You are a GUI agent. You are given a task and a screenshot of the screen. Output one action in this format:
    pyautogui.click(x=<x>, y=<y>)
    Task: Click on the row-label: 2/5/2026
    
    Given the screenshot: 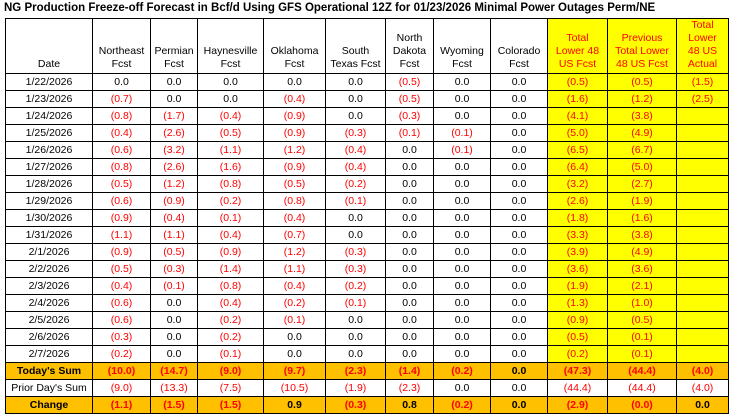 What is the action you would take?
    pyautogui.click(x=49, y=320)
    